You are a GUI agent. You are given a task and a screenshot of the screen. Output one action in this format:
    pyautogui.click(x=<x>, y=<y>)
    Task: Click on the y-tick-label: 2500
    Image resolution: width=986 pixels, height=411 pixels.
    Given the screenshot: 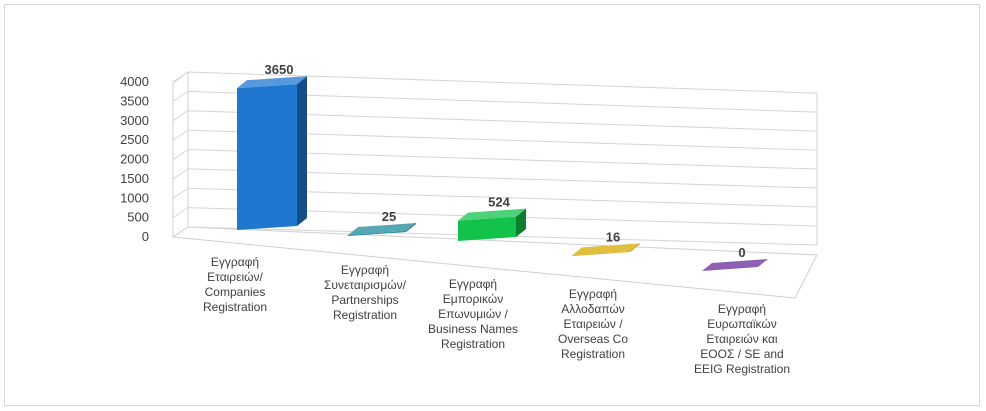 What is the action you would take?
    pyautogui.click(x=134, y=139)
    